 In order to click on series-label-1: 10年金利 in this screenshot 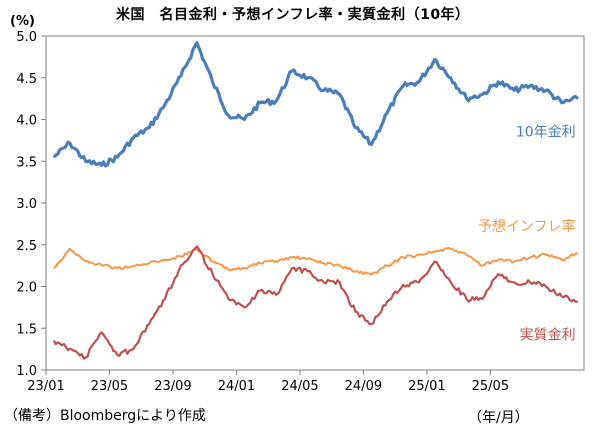, I will do `click(546, 133)`.